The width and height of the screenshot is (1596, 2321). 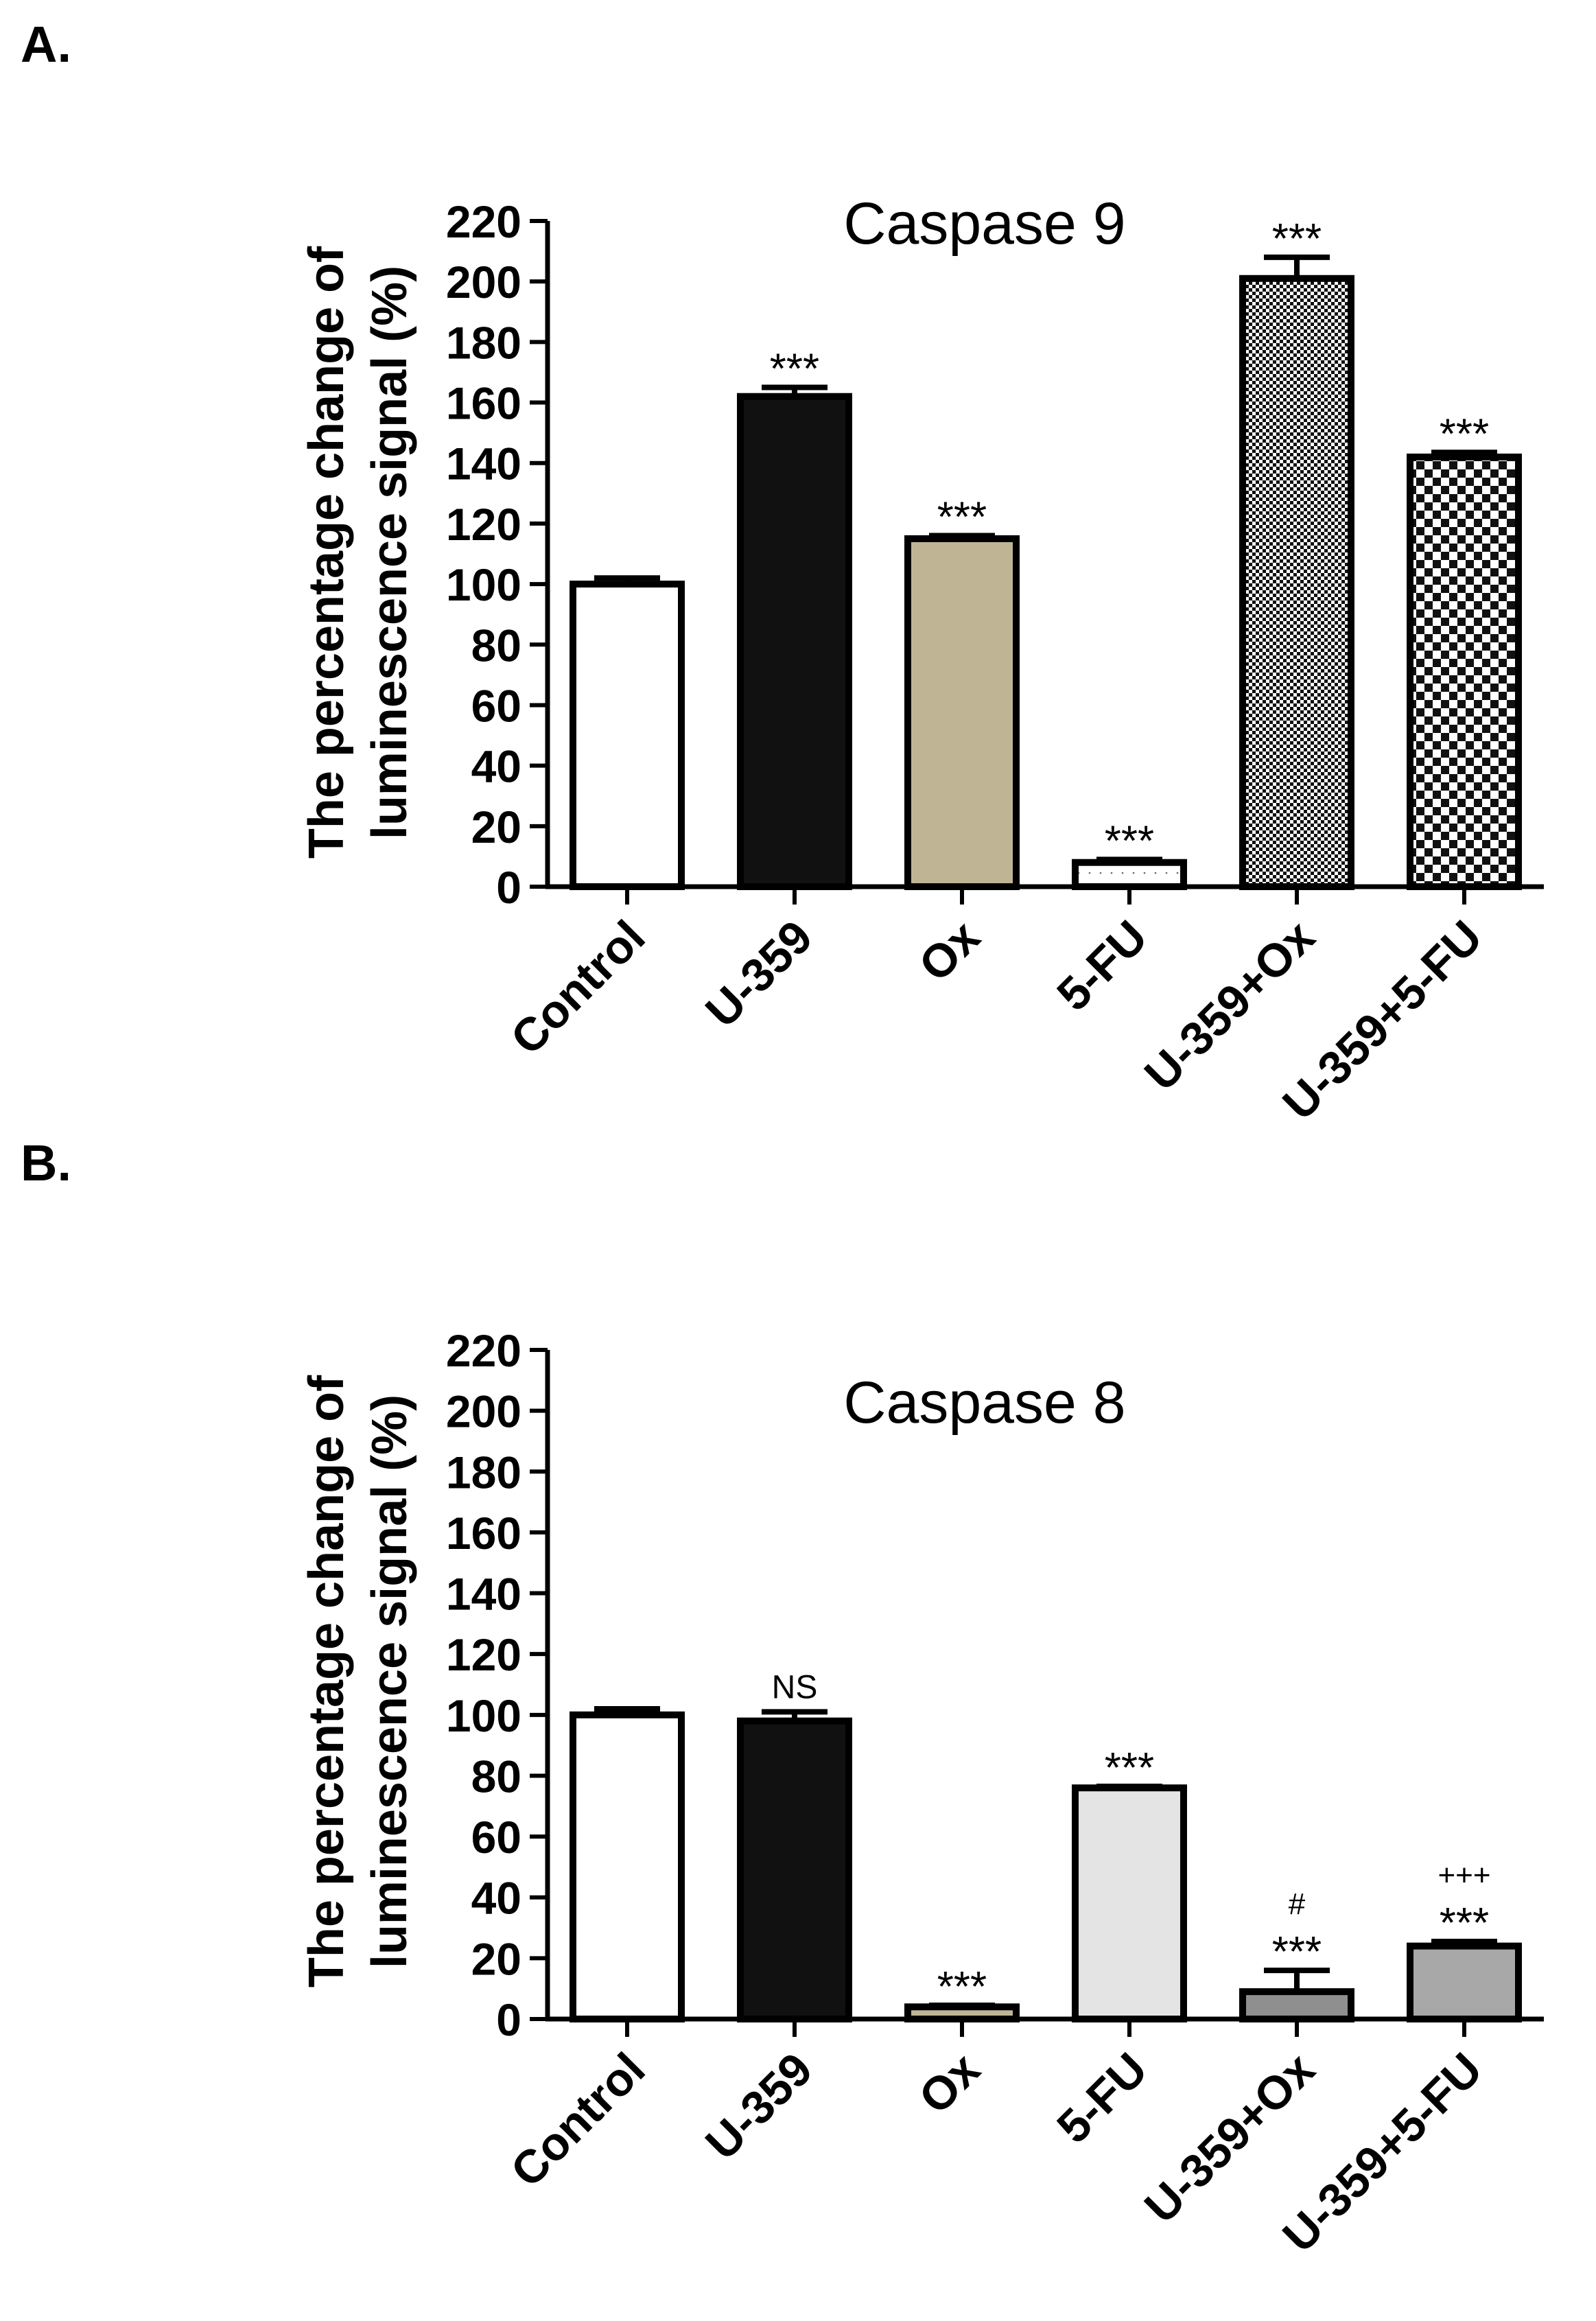 I want to click on bars: NS *** *** *** # *** +++, so click(x=1046, y=1846).